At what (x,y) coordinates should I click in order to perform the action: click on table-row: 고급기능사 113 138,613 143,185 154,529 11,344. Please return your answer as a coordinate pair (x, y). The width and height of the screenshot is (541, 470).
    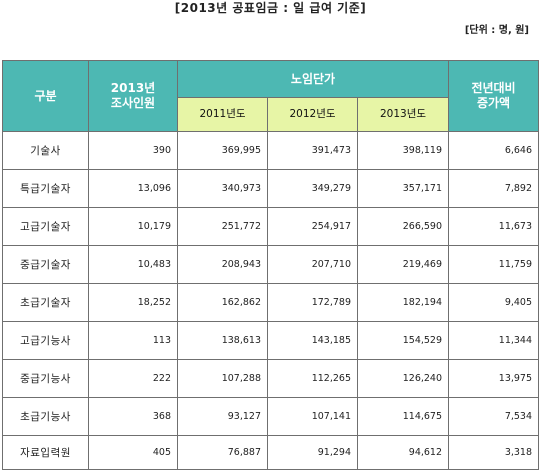
    Looking at the image, I should click on (271, 340).